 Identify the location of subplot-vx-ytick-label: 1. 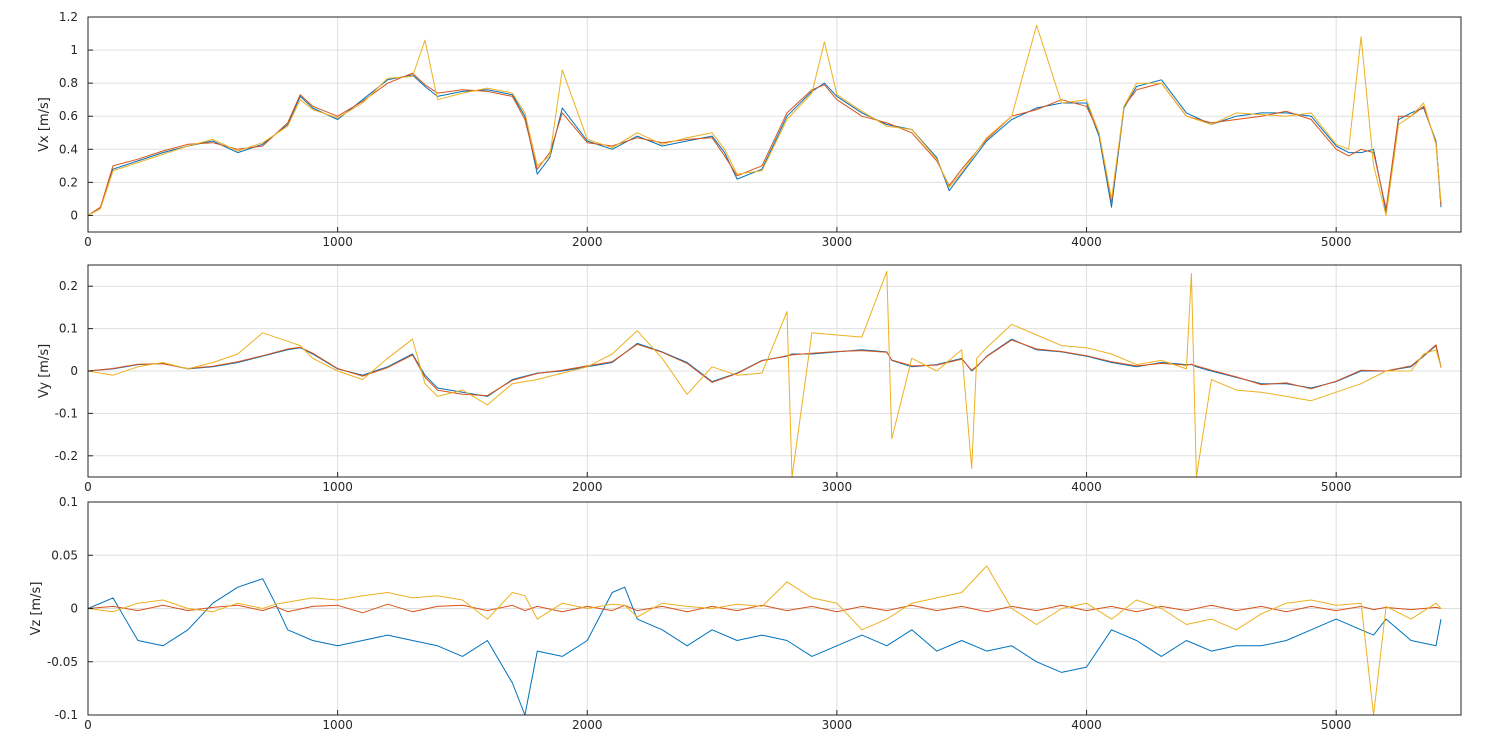
(74, 50).